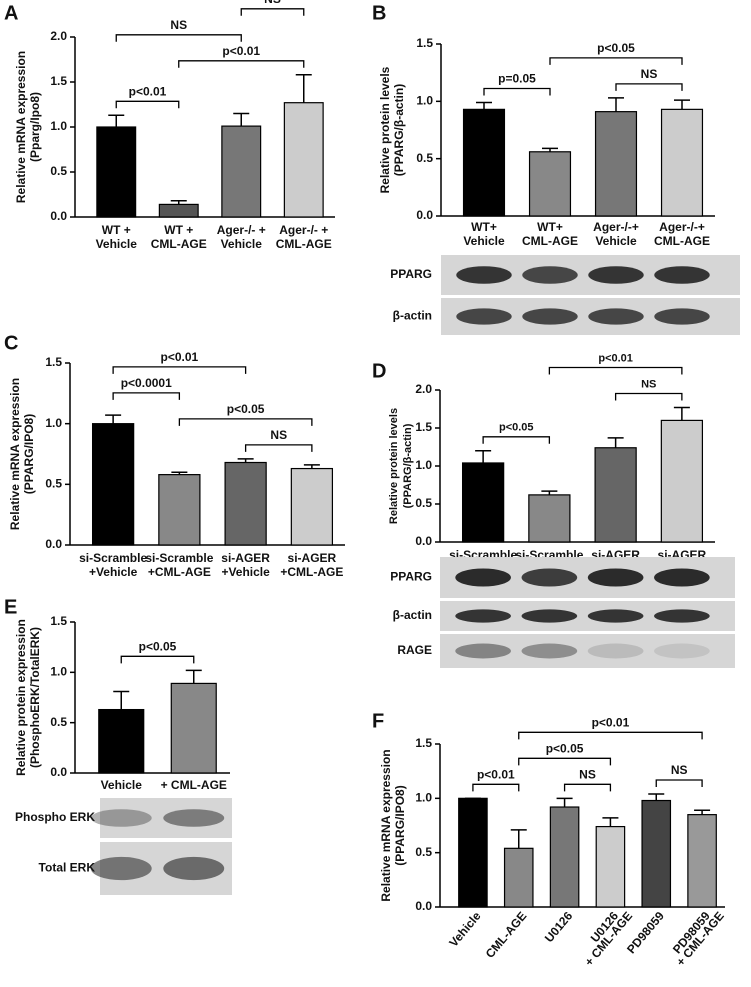  What do you see at coordinates (411, 274) in the screenshot?
I see `blot-label: PPARG` at bounding box center [411, 274].